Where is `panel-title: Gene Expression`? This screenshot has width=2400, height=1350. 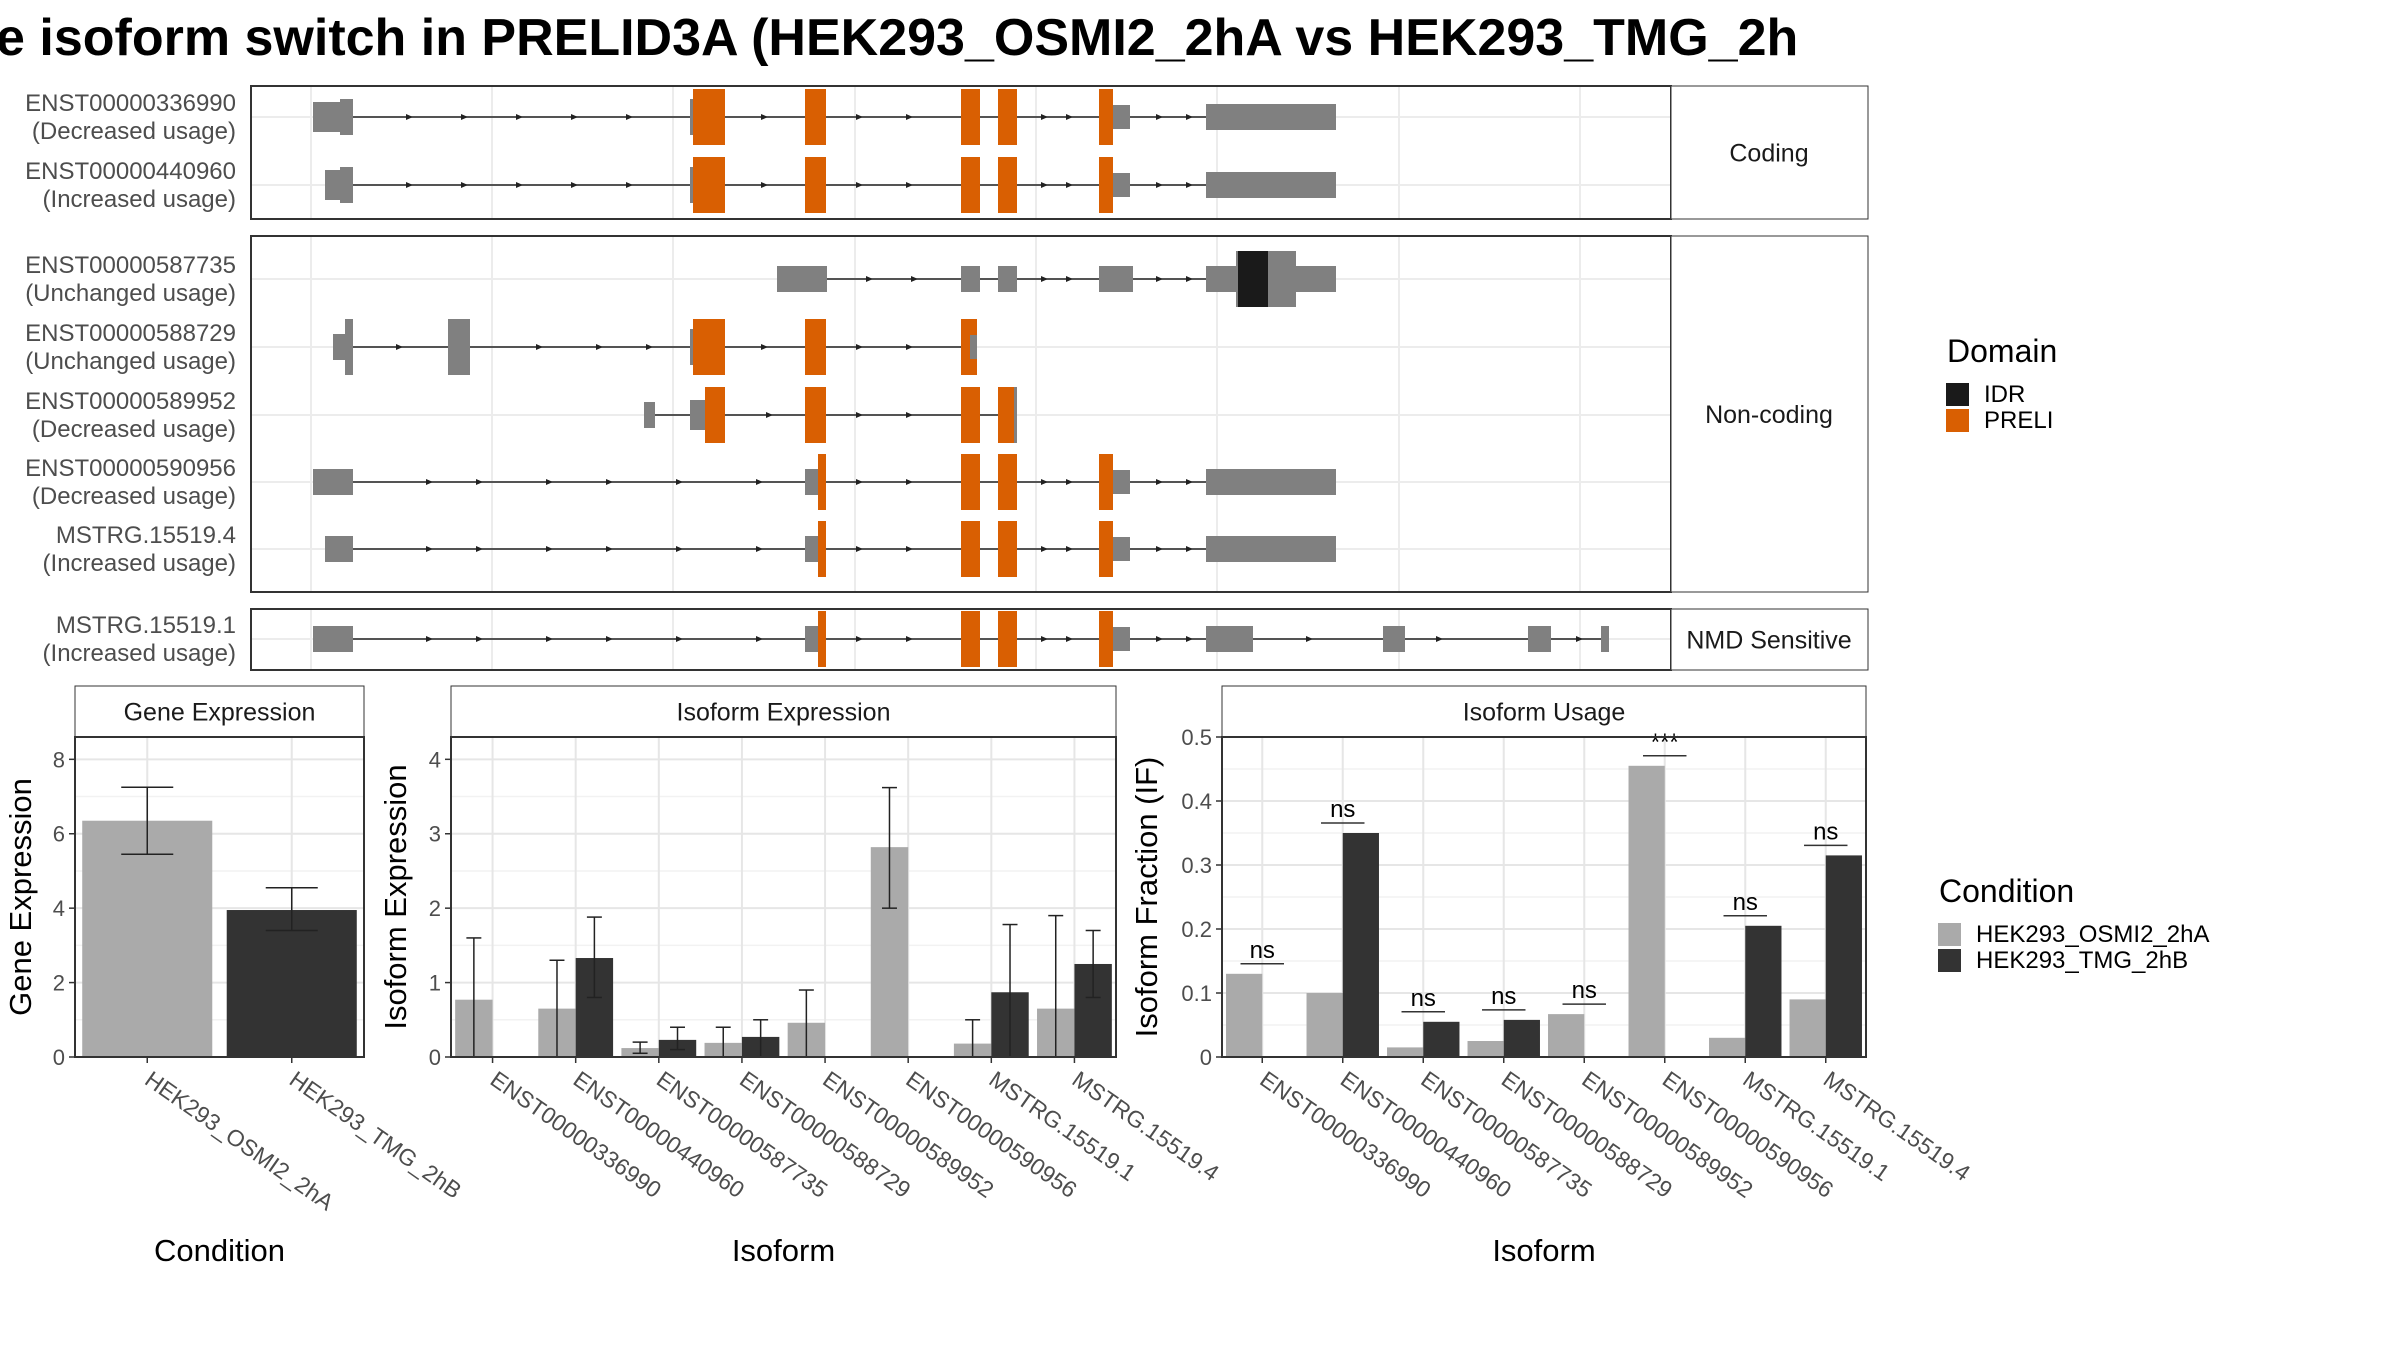 panel-title: Gene Expression is located at coordinates (220, 713).